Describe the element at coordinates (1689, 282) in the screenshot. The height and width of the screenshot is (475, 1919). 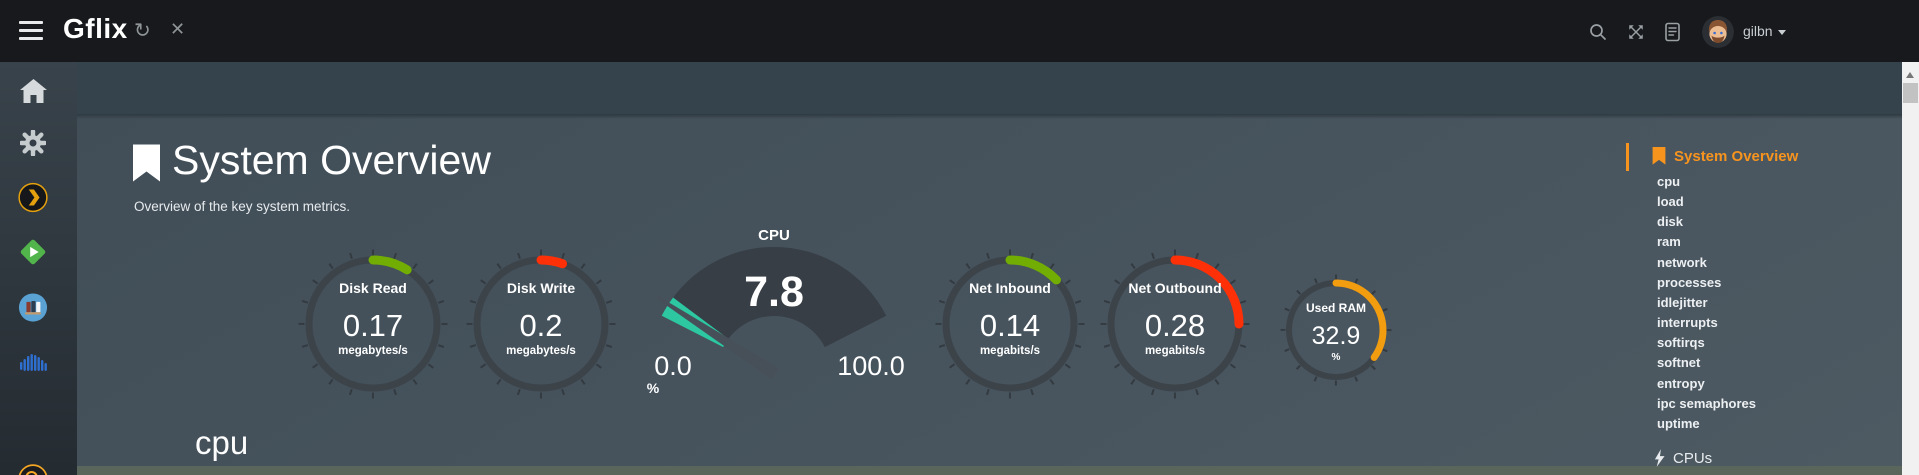
I see `menu-item-processes: processes` at that location.